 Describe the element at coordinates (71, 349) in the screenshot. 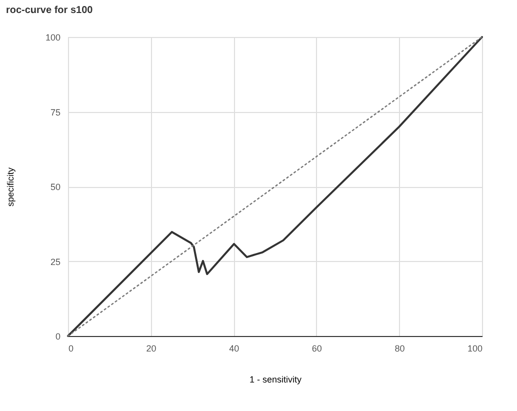

I see `x-tick-label: 0` at that location.